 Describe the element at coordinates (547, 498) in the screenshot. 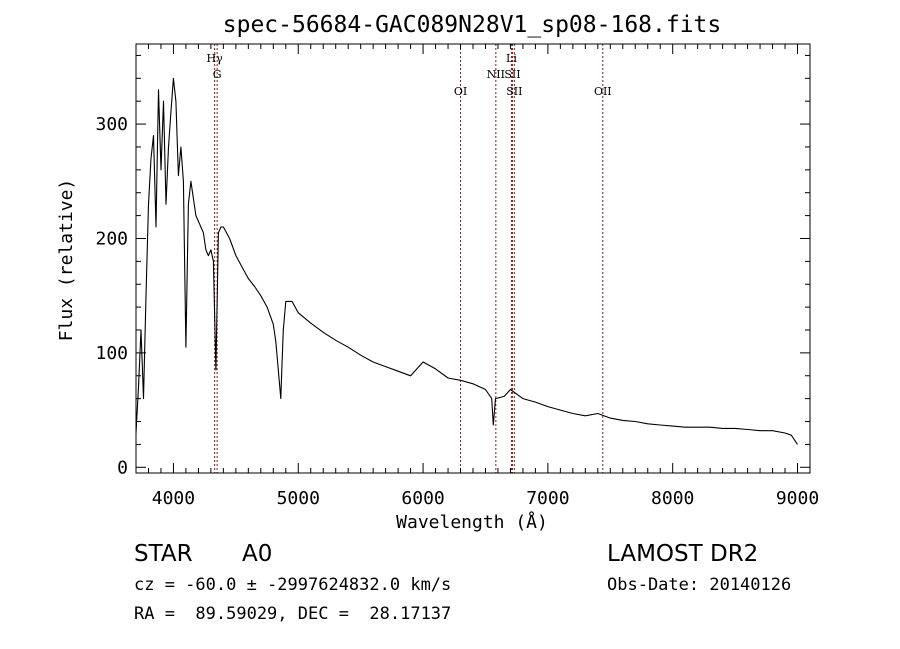

I see `x-tick-label: 7000` at that location.